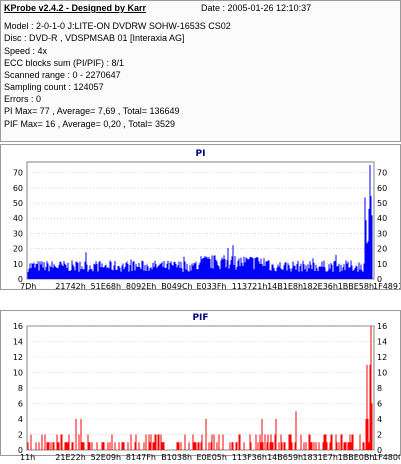 The height and width of the screenshot is (464, 401). I want to click on y-tick-label-right: 12, so click(382, 357).